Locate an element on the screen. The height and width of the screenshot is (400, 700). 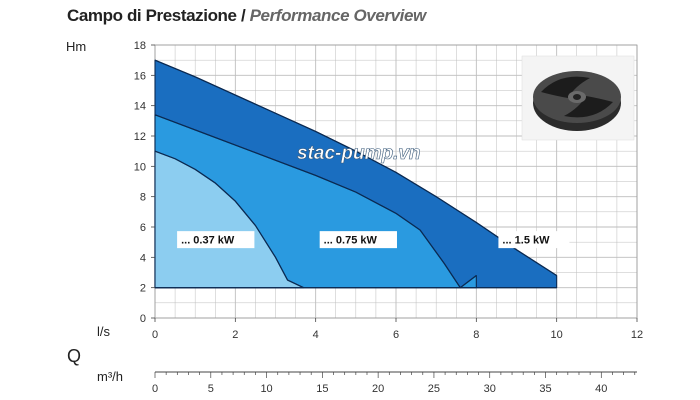
y-tick-label: 4 is located at coordinates (143, 258).